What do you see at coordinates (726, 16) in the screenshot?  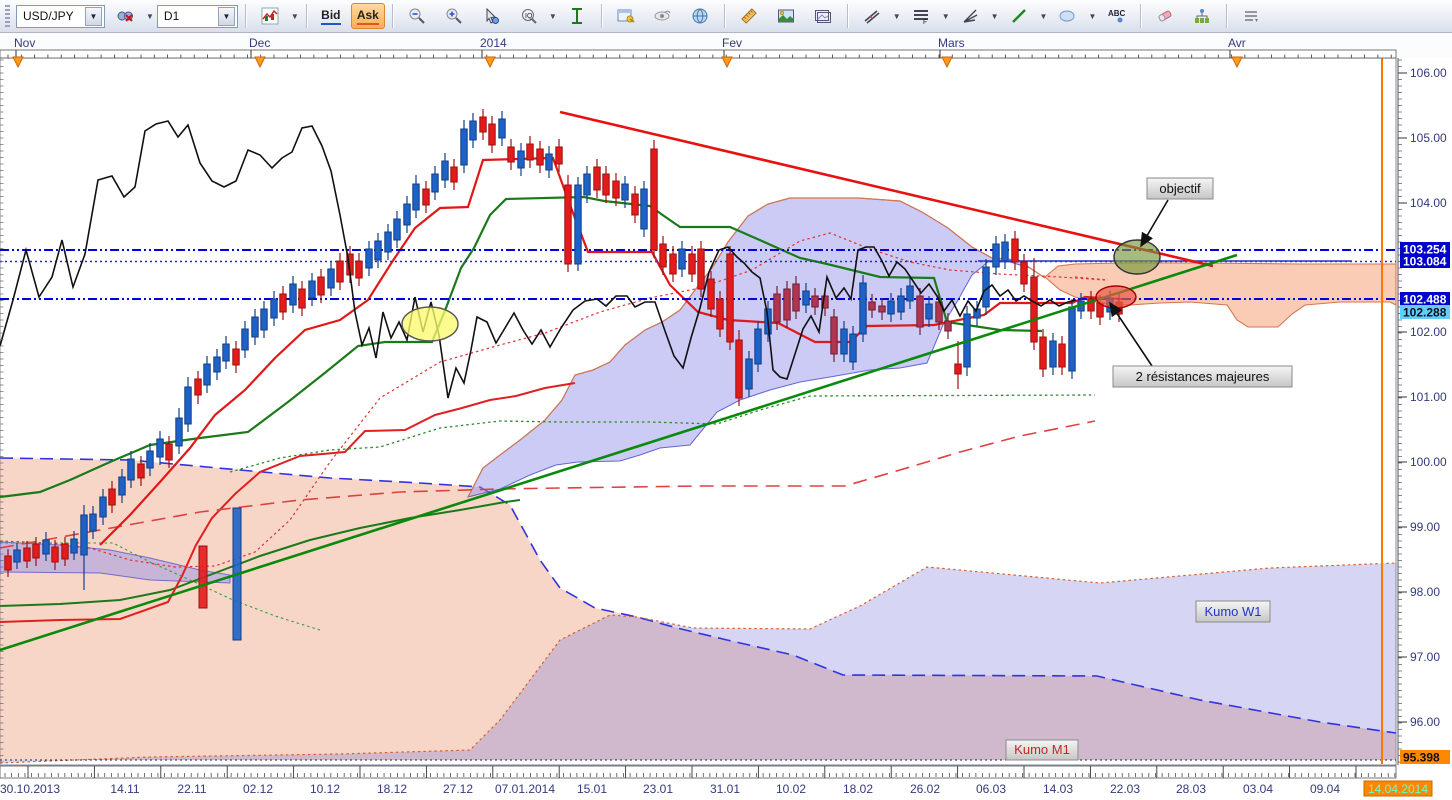 I see `toolbar: USD/JPY ▼ ▼ D1 ▼ ▼ Bid As` at bounding box center [726, 16].